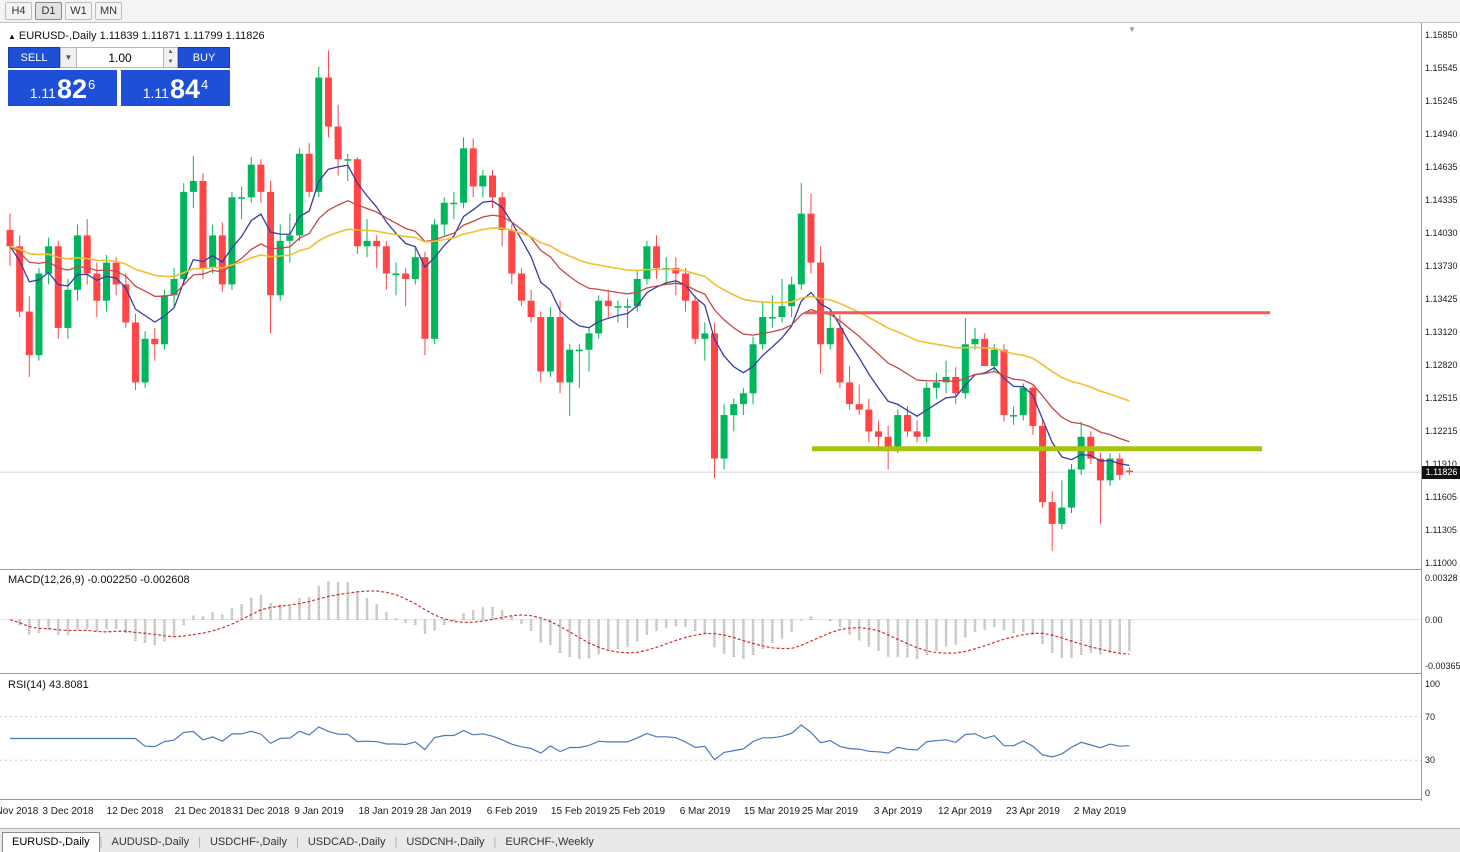  Describe the element at coordinates (119, 36) in the screenshot. I see `ohlc-open: 1.11839` at that location.